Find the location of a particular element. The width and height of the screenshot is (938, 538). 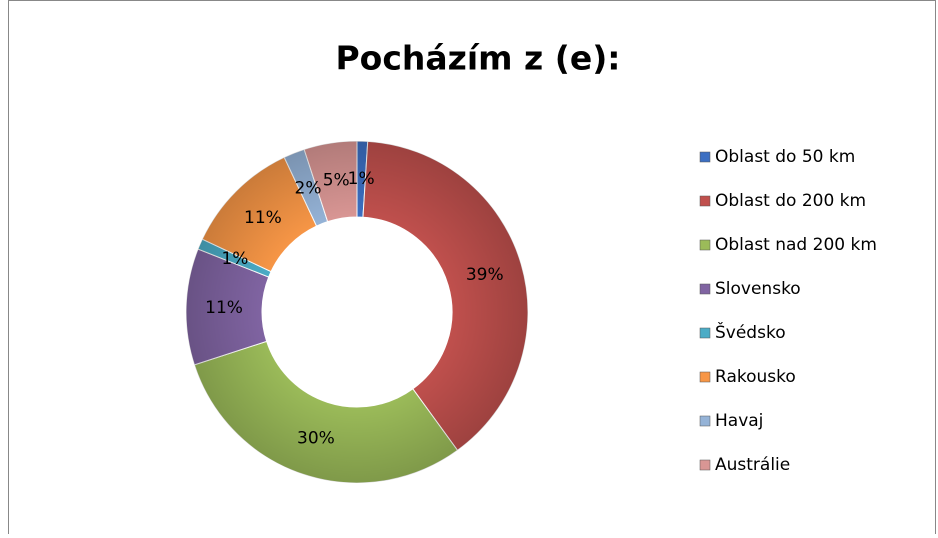

legend-label: Švédsko is located at coordinates (750, 332).